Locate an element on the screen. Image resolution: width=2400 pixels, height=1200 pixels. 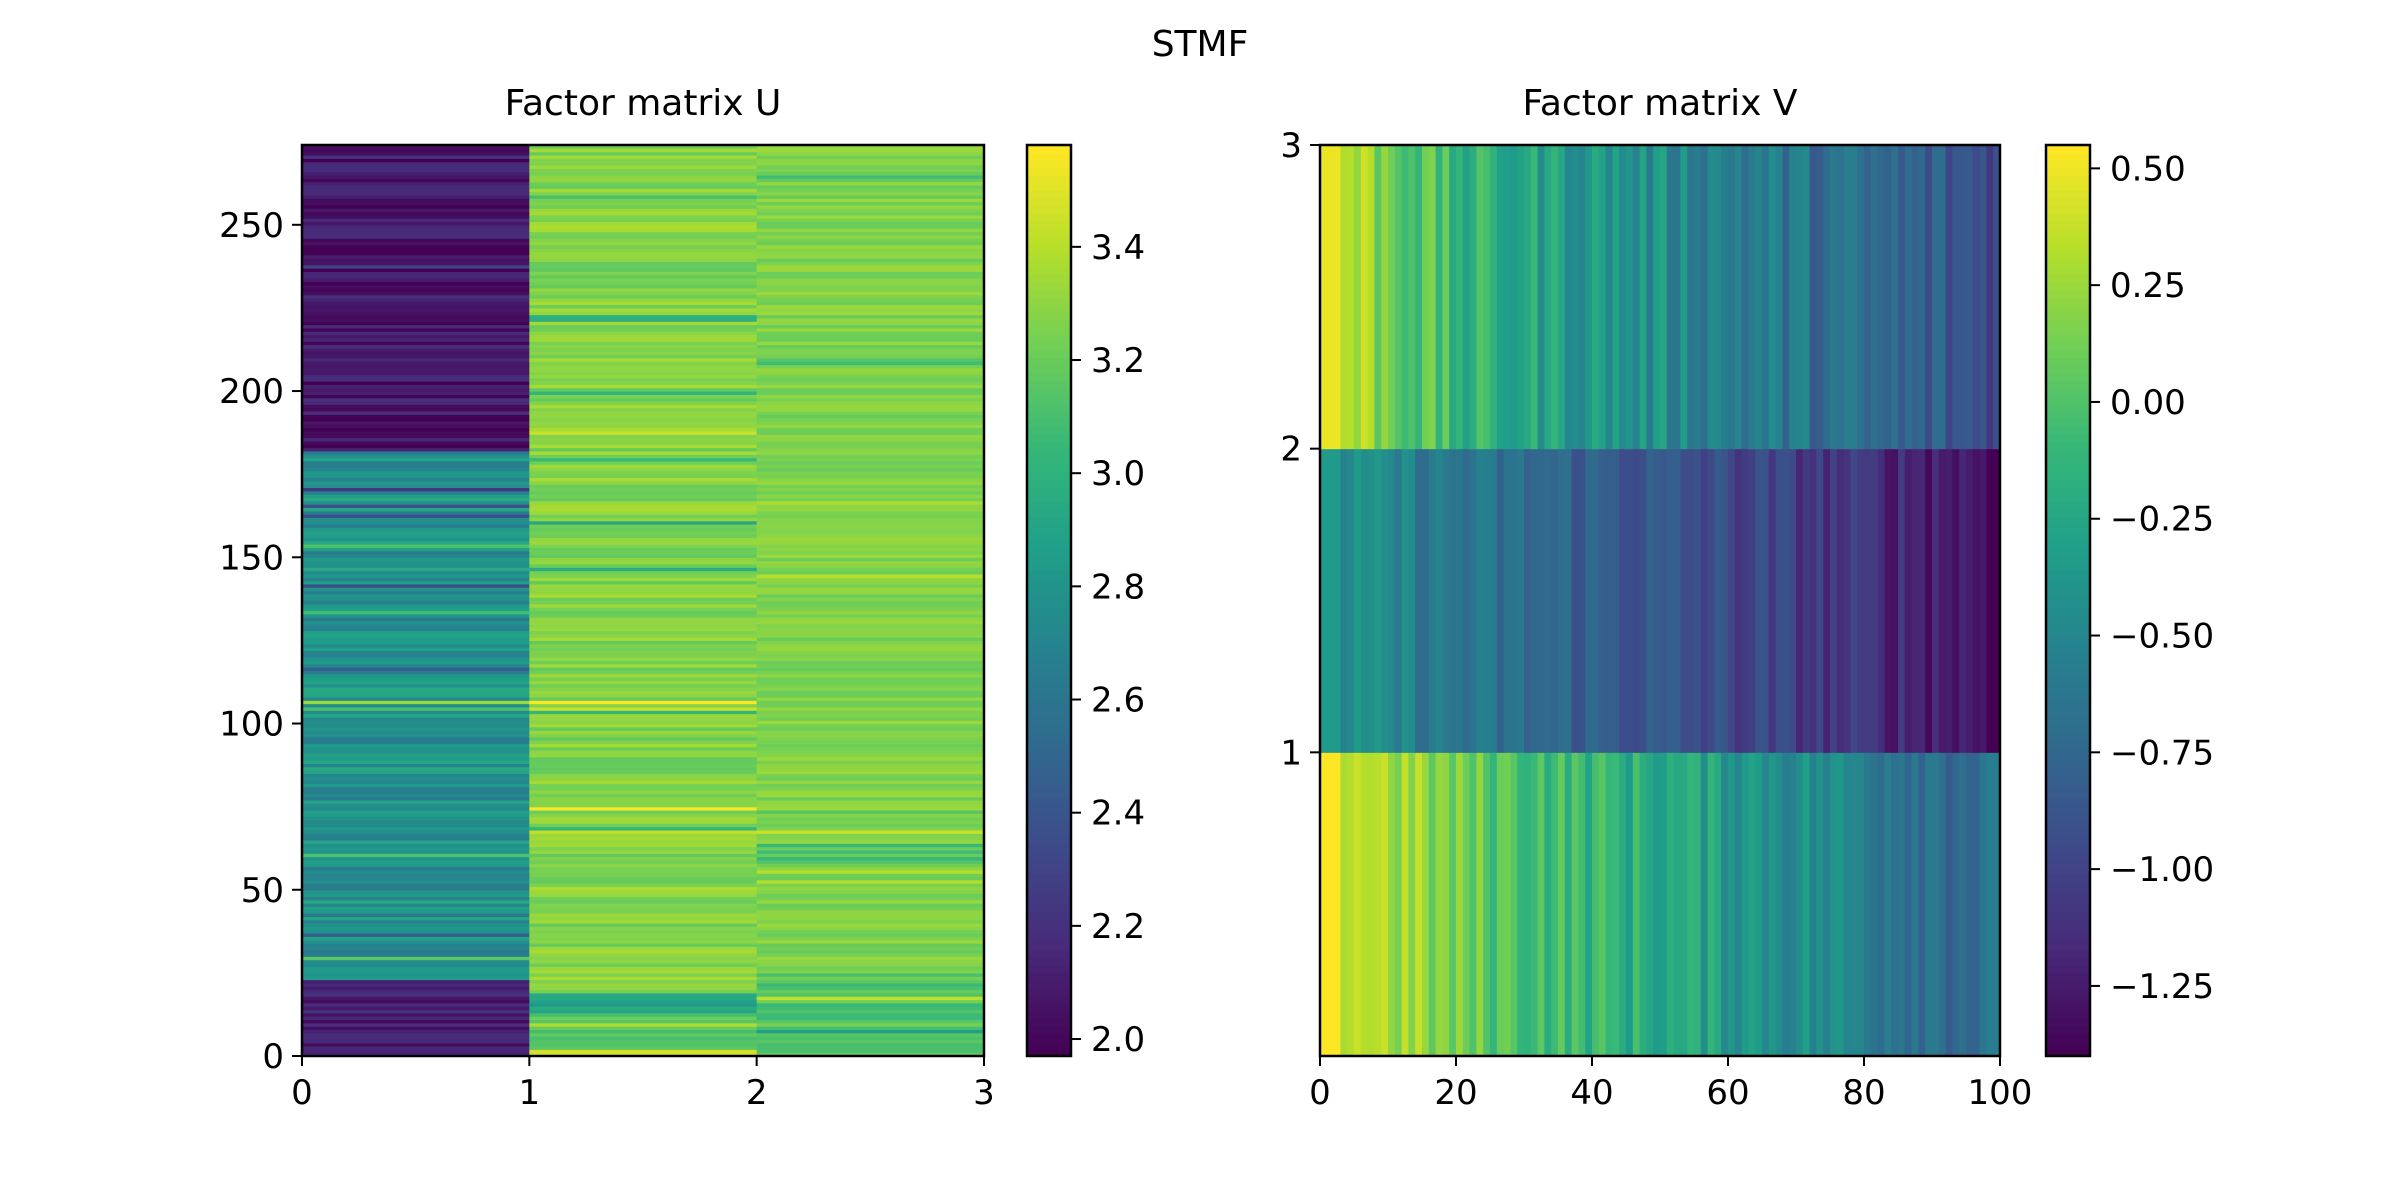
factor-matrix-u-x-axis: 0 1 2 3 is located at coordinates (643, 1084).